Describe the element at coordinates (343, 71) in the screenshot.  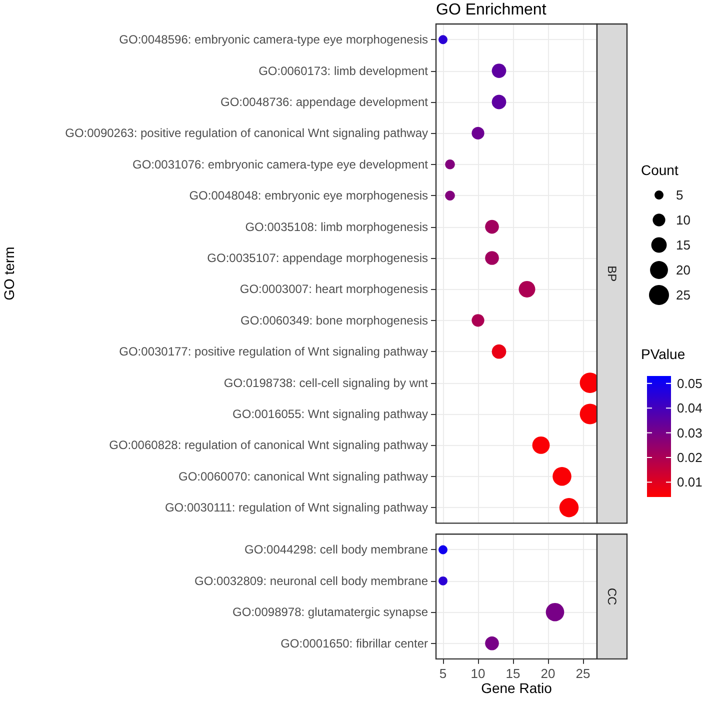
I see `y-tick-label: GO:0060173: limb development` at that location.